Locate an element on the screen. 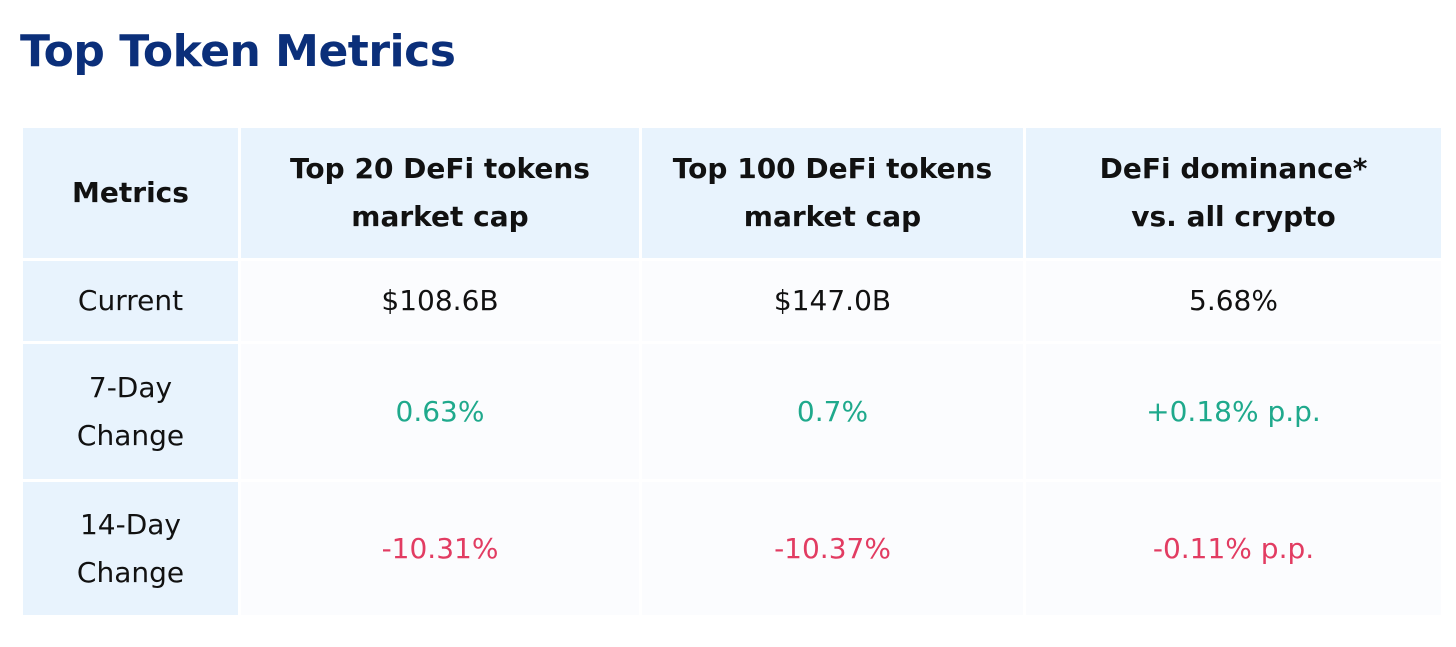 The width and height of the screenshot is (1456, 647). row-label-line: Current is located at coordinates (130, 300).